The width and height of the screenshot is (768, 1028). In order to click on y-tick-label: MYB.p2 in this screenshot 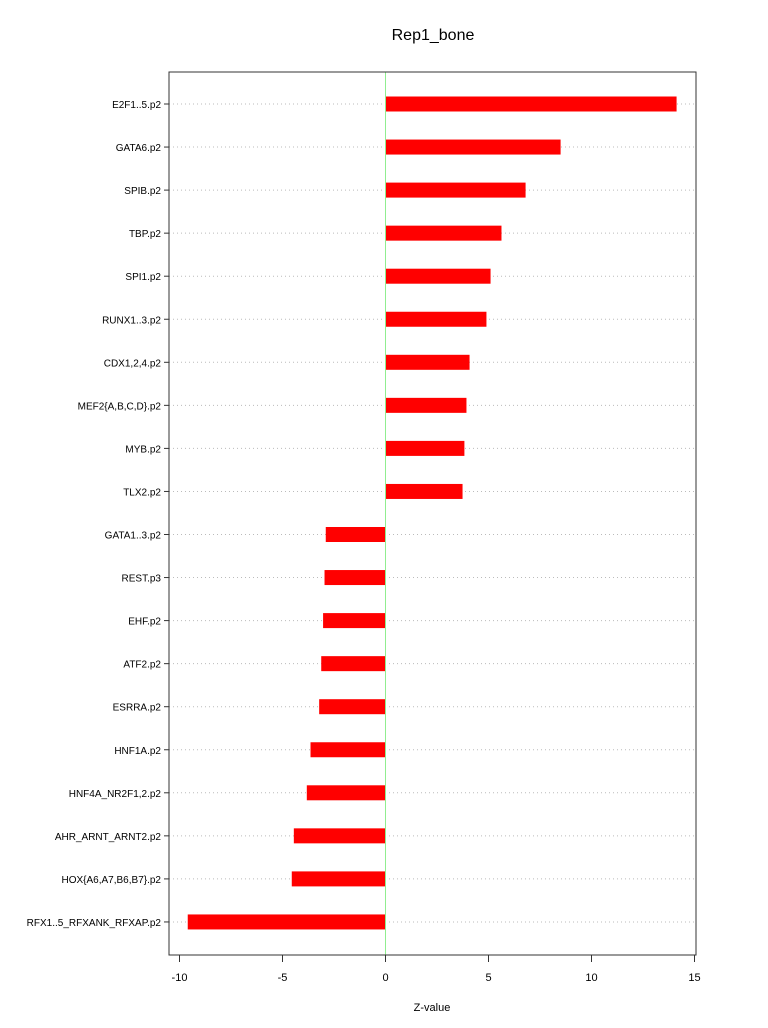, I will do `click(143, 449)`.